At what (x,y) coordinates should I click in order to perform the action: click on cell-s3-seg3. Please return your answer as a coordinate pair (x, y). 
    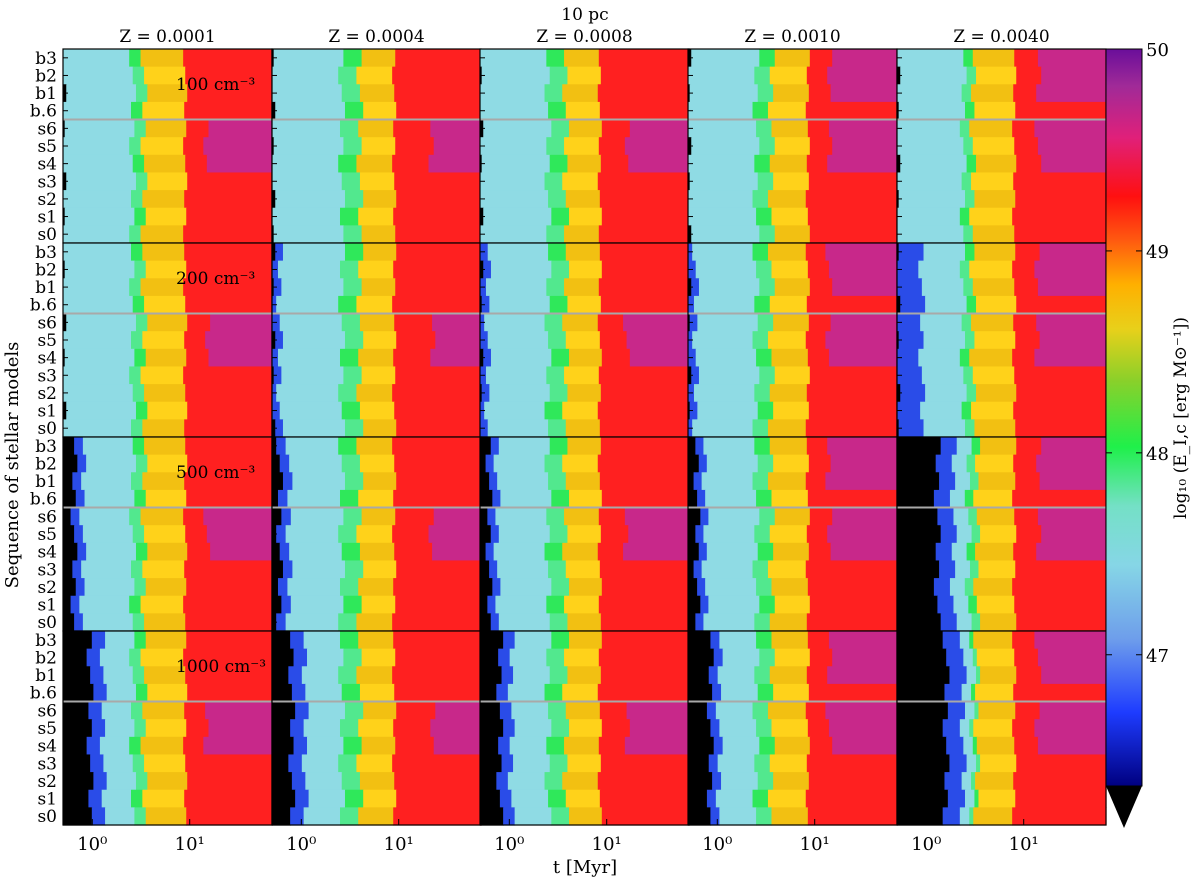
    Looking at the image, I should click on (978, 763).